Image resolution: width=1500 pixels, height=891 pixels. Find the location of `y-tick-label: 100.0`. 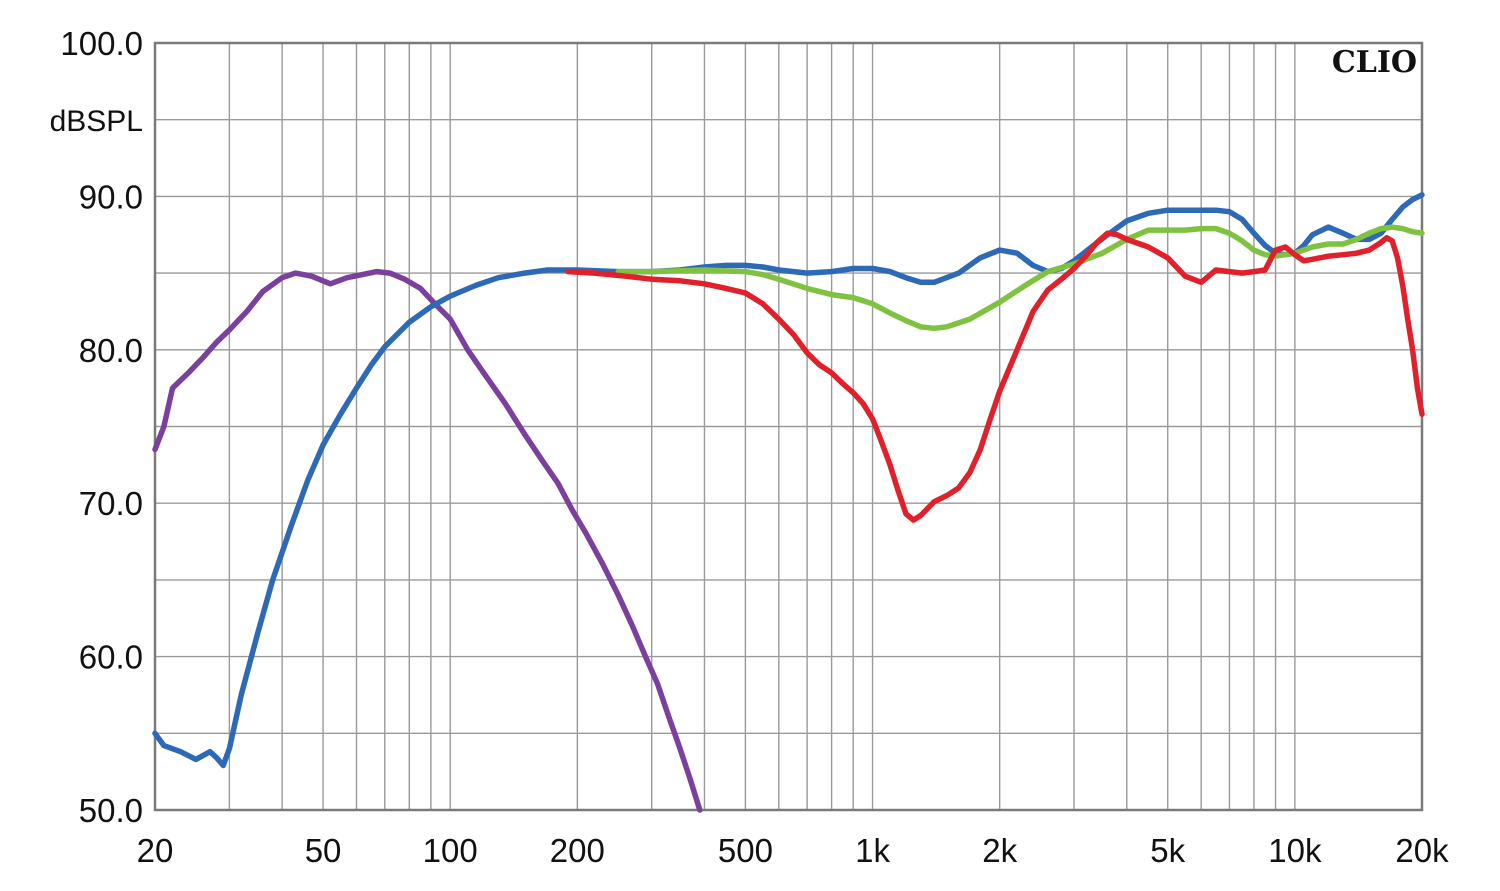

y-tick-label: 100.0 is located at coordinates (101, 43).